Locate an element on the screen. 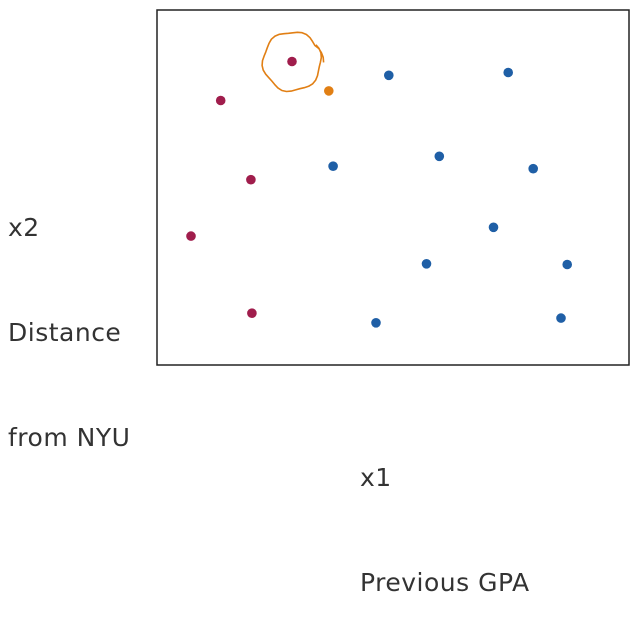 This screenshot has height=635, width=639. y-axis-label-line-1: x2 is located at coordinates (24, 227).